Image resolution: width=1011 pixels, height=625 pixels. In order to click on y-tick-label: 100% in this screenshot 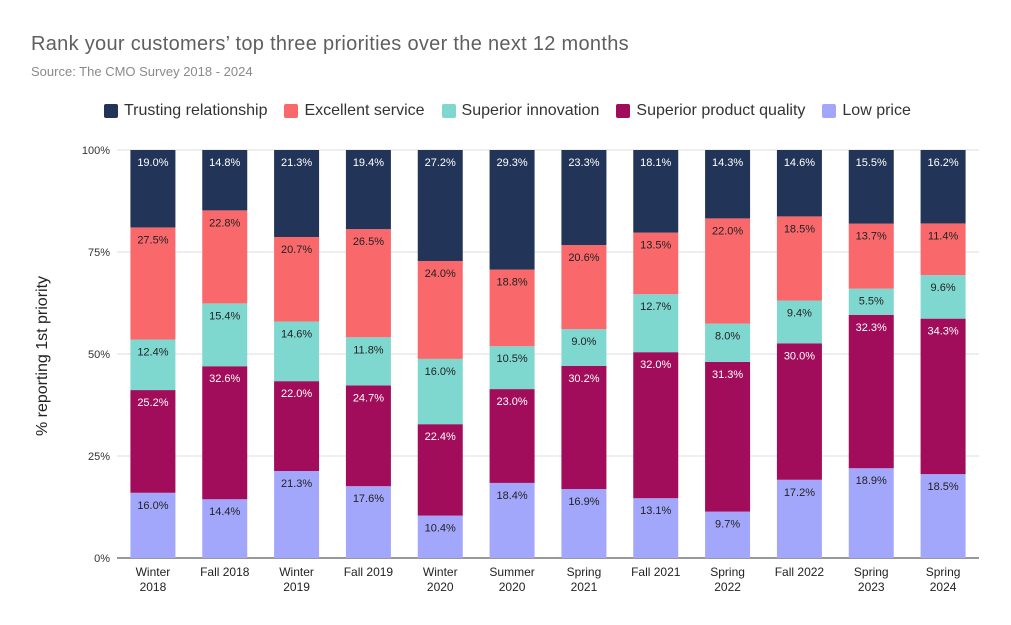, I will do `click(96, 151)`.